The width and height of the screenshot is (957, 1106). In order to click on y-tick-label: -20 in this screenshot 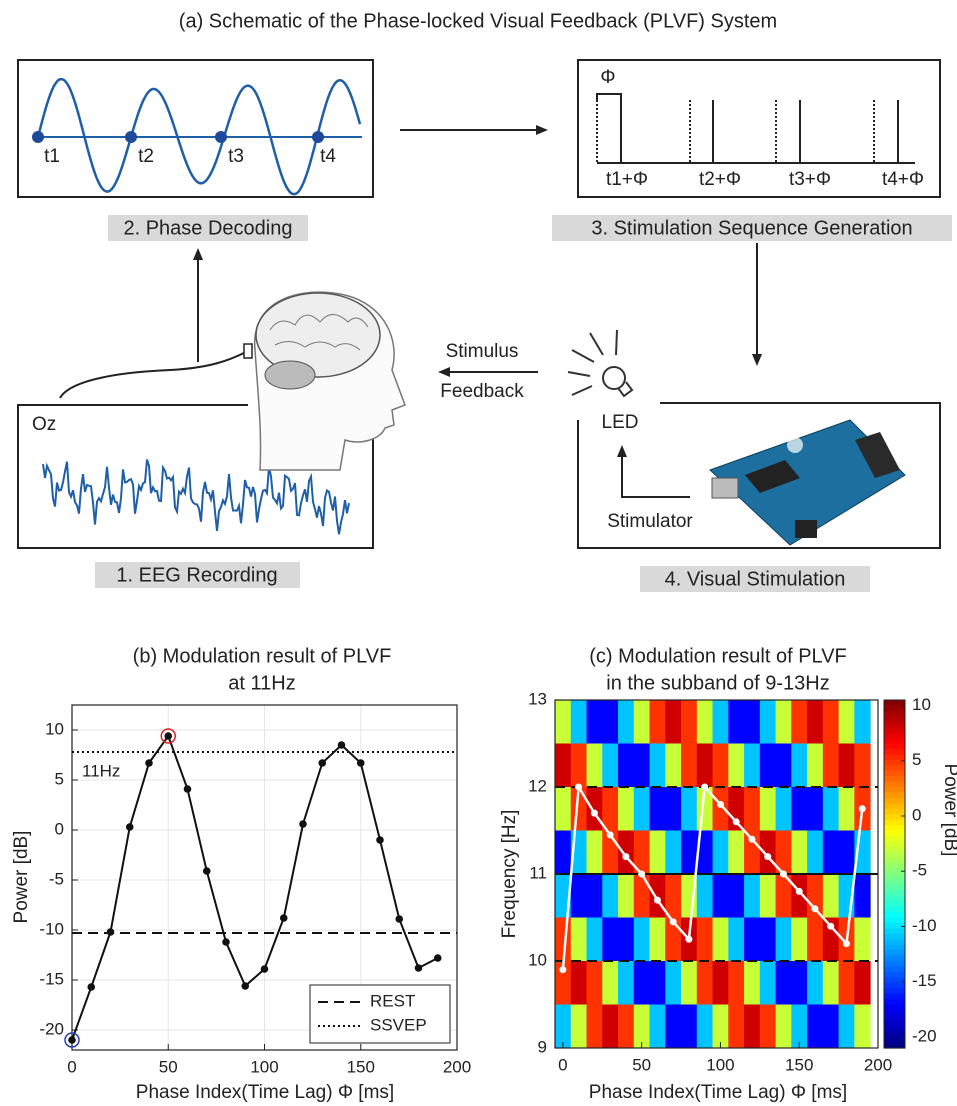, I will do `click(51, 1028)`.